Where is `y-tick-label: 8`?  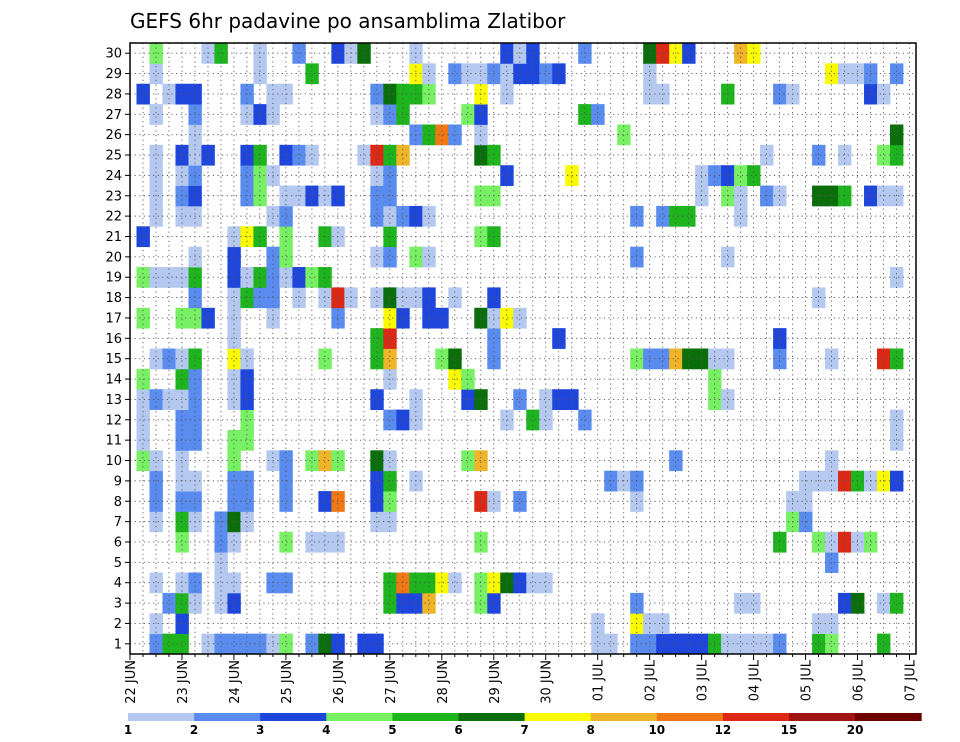
y-tick-label: 8 is located at coordinates (118, 502).